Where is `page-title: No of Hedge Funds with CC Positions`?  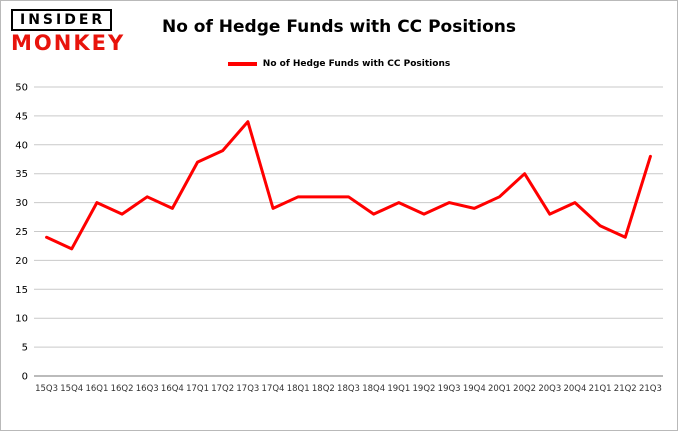
page-title: No of Hedge Funds with CC Positions is located at coordinates (339, 27).